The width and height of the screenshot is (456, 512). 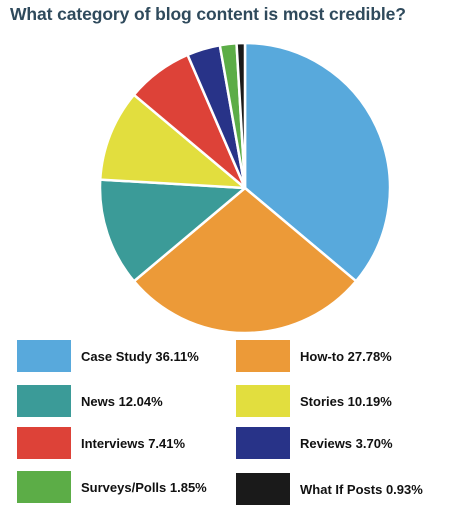 What do you see at coordinates (361, 489) in the screenshot?
I see `legend-label-what-if-posts: What If Posts 0.93%` at bounding box center [361, 489].